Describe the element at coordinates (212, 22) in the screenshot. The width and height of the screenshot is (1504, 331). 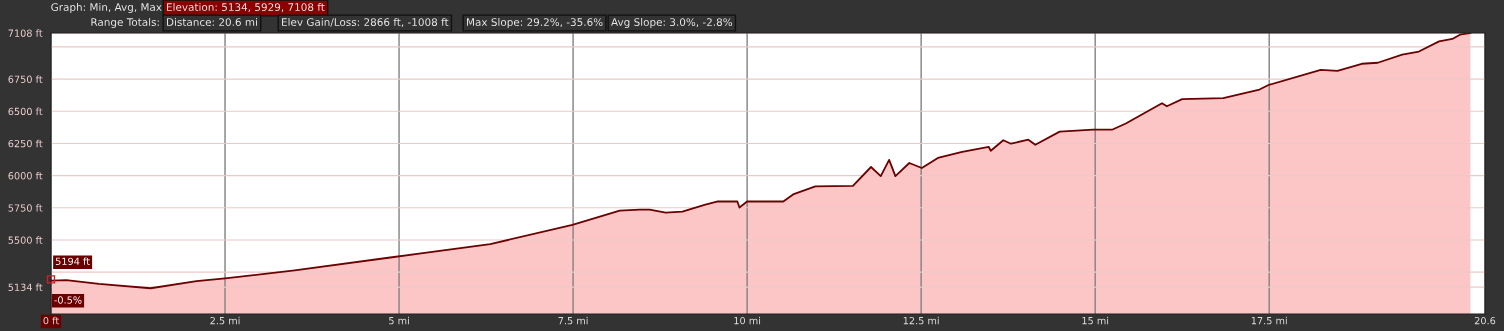
I see `text: Distance: 20.6 mi` at that location.